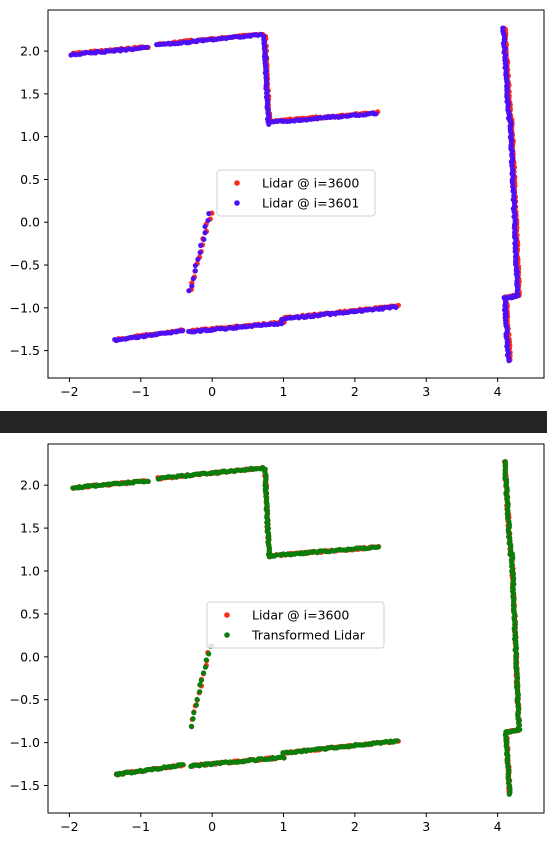  I want to click on legend-label: Transformed Lidar, so click(308, 635).